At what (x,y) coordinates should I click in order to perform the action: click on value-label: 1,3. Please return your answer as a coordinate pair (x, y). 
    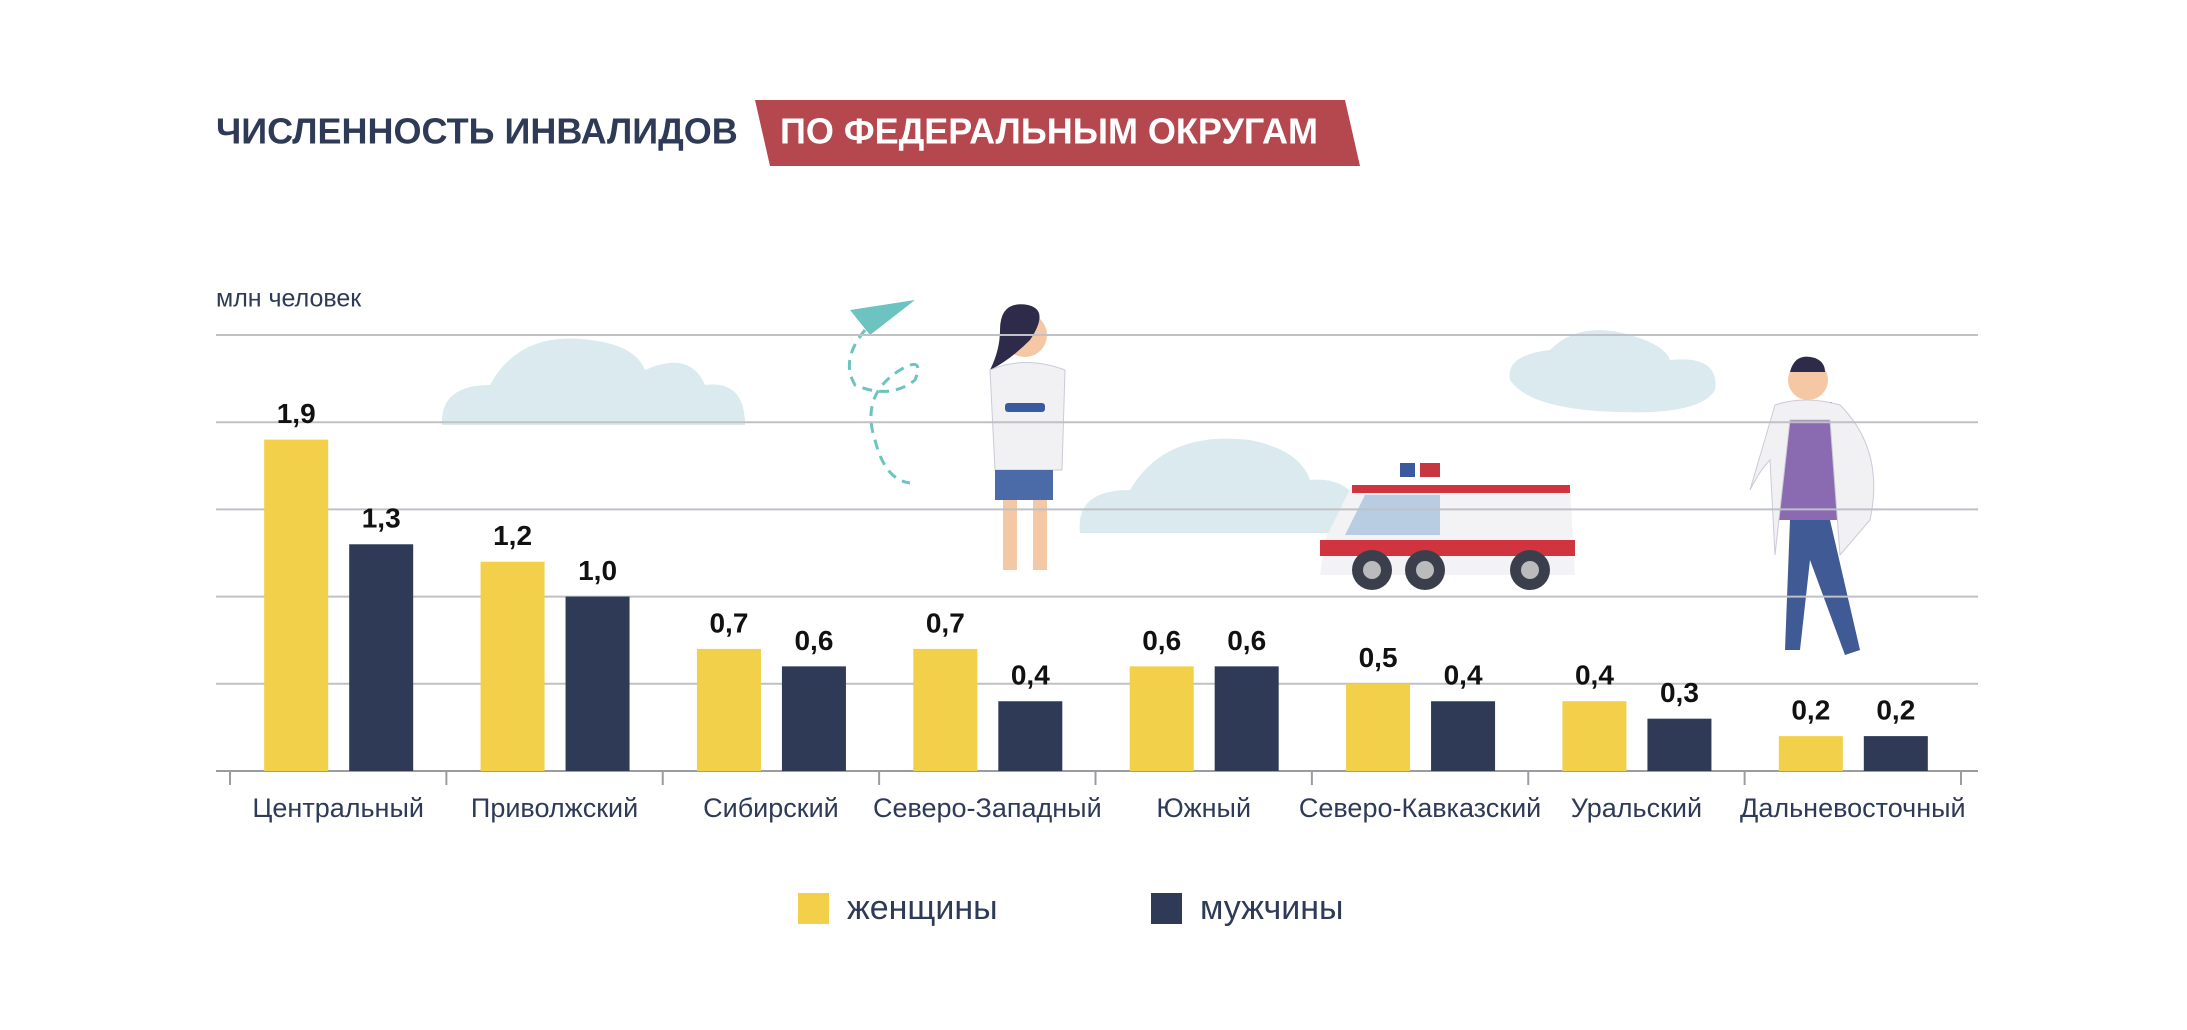
    Looking at the image, I should click on (381, 518).